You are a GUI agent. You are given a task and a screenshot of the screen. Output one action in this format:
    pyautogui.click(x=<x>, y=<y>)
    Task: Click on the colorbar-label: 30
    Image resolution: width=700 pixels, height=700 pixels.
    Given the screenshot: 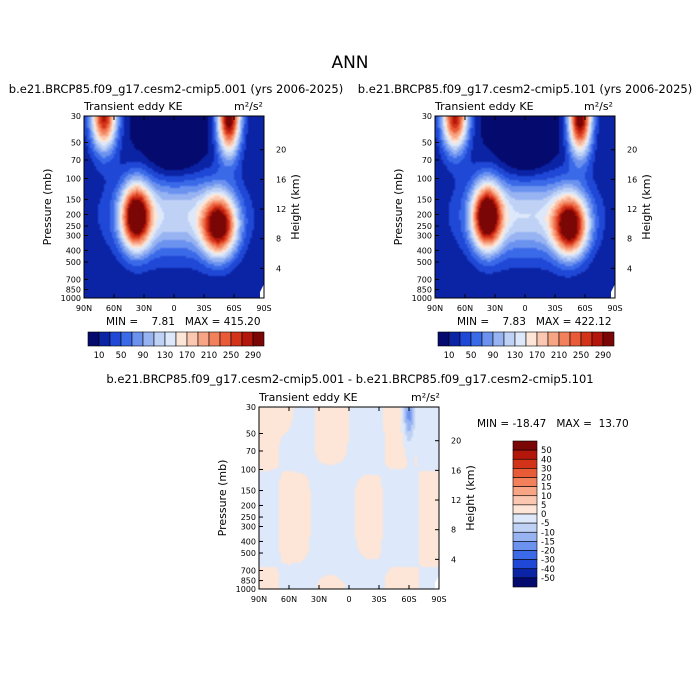 What is the action you would take?
    pyautogui.click(x=546, y=469)
    